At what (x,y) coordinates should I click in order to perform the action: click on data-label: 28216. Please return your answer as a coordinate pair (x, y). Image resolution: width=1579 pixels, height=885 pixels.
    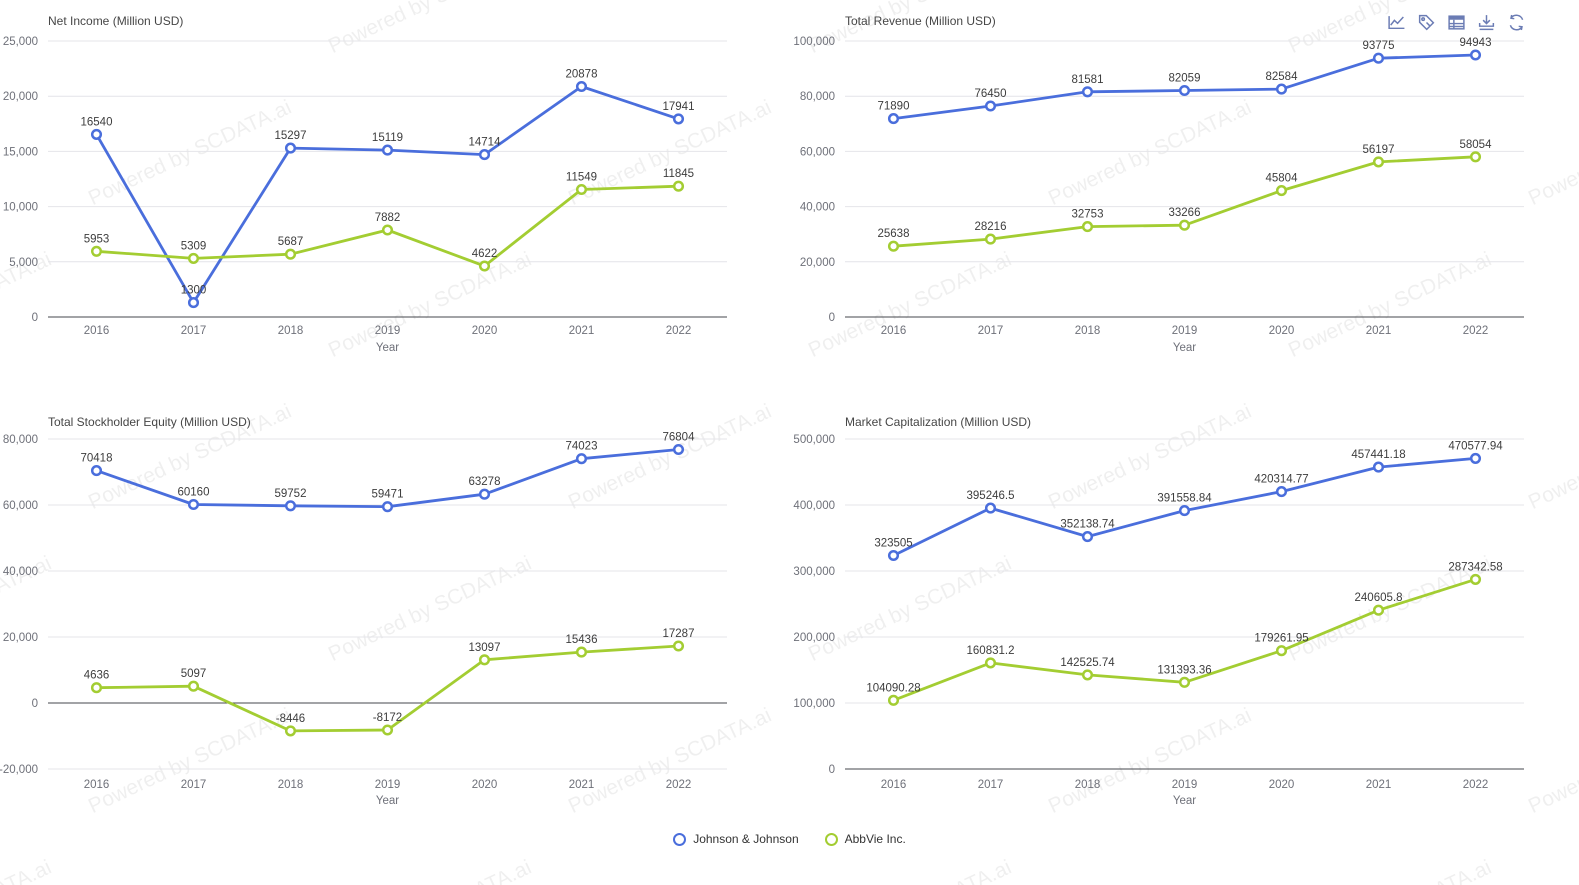
    Looking at the image, I should click on (991, 227).